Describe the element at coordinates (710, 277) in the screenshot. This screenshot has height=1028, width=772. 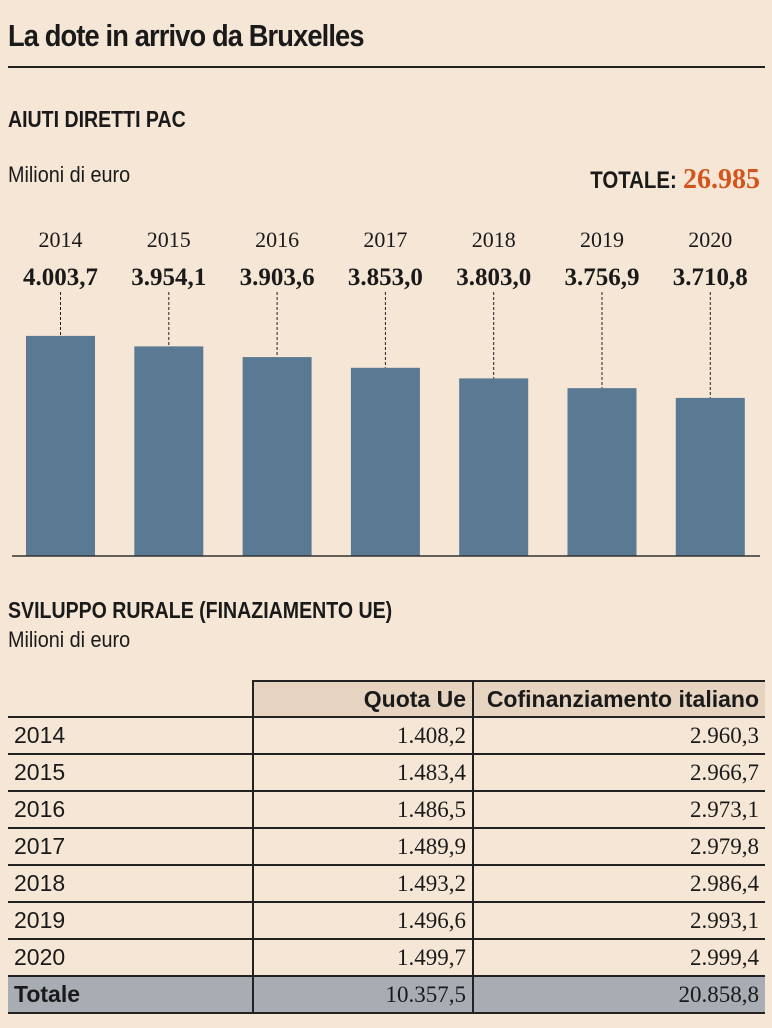
I see `data-label: 3.710,8` at that location.